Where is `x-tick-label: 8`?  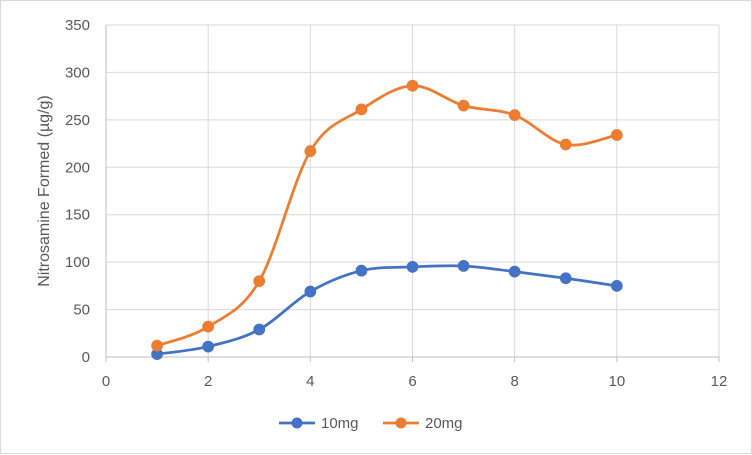
x-tick-label: 8 is located at coordinates (514, 381).